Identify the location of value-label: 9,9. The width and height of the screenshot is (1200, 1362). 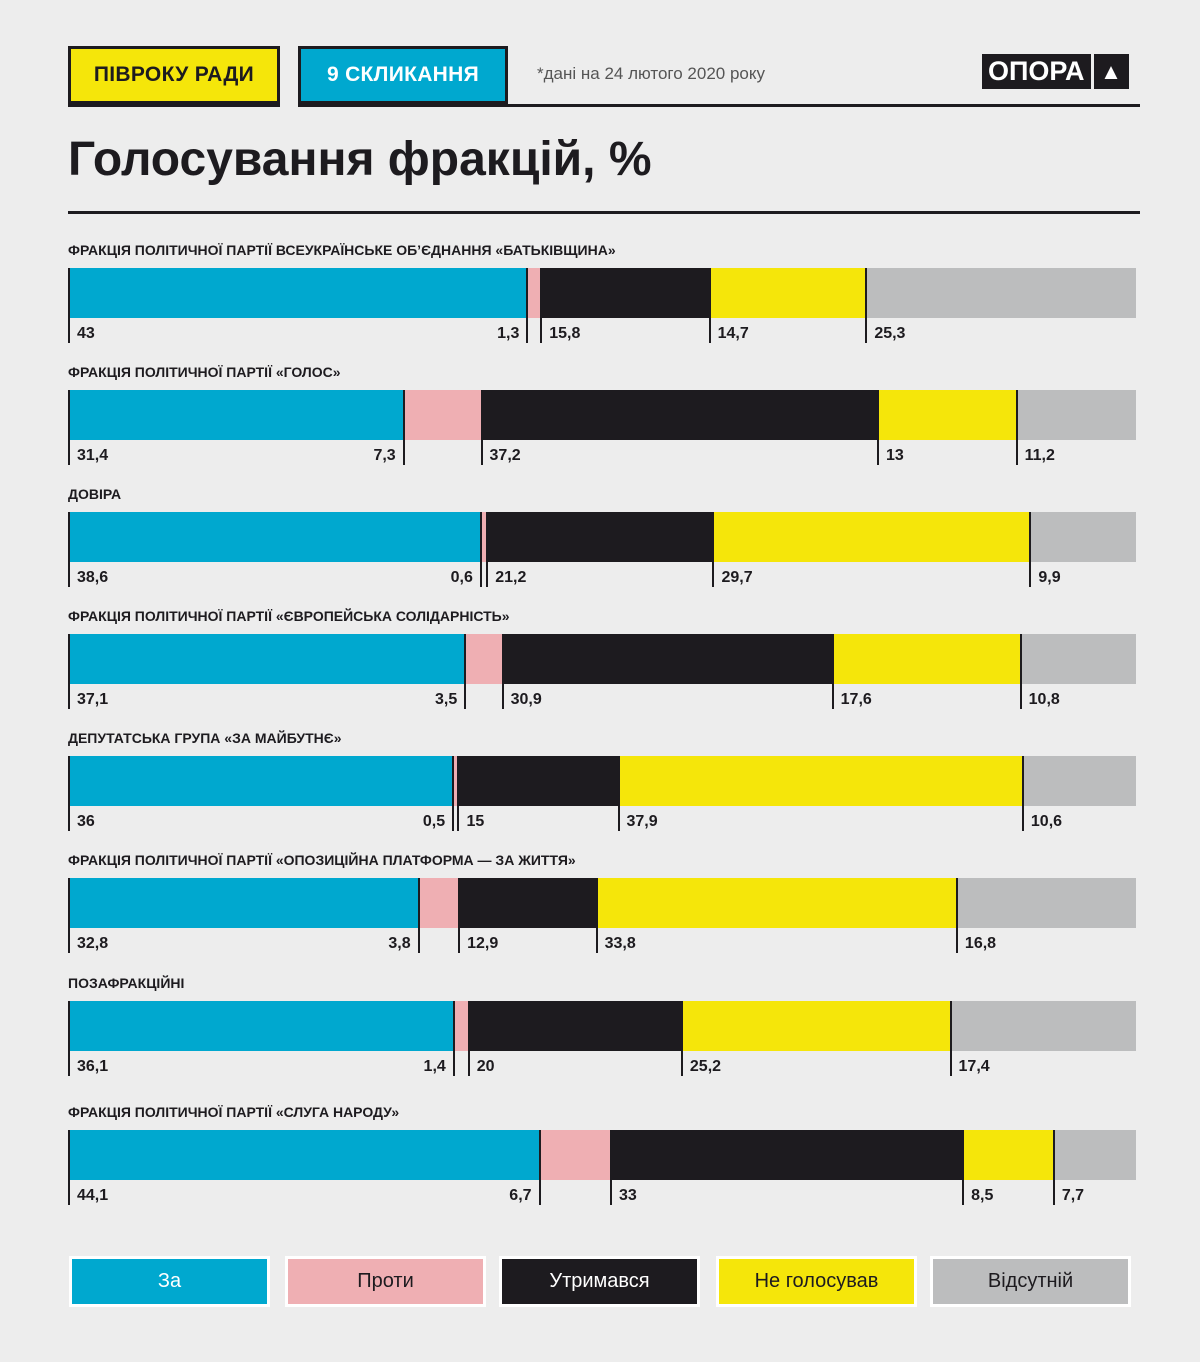
(1049, 577).